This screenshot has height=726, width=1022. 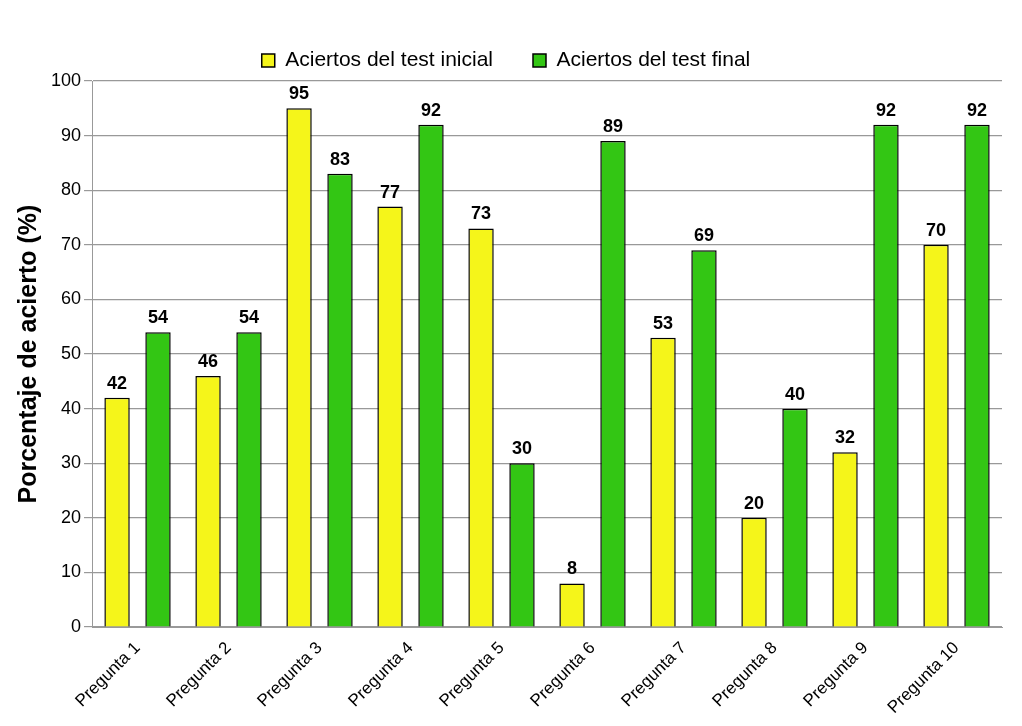 What do you see at coordinates (572, 568) in the screenshot?
I see `data-label: 8` at bounding box center [572, 568].